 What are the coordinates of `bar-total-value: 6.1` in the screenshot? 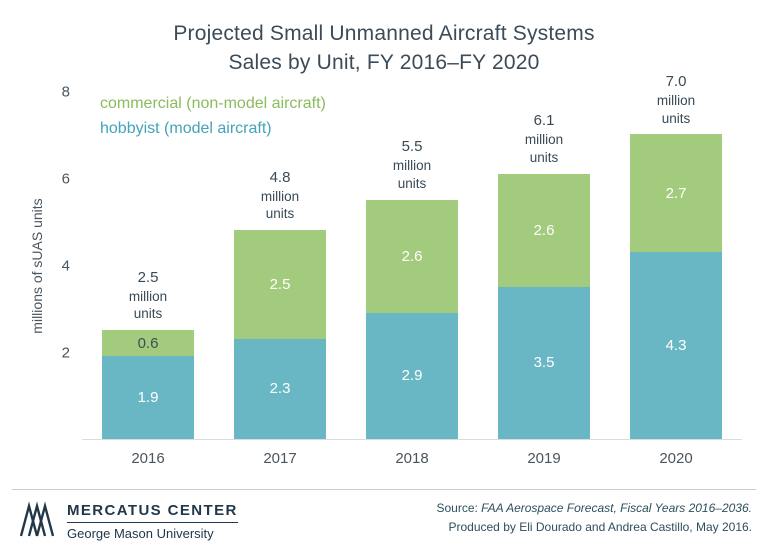 It's located at (544, 121).